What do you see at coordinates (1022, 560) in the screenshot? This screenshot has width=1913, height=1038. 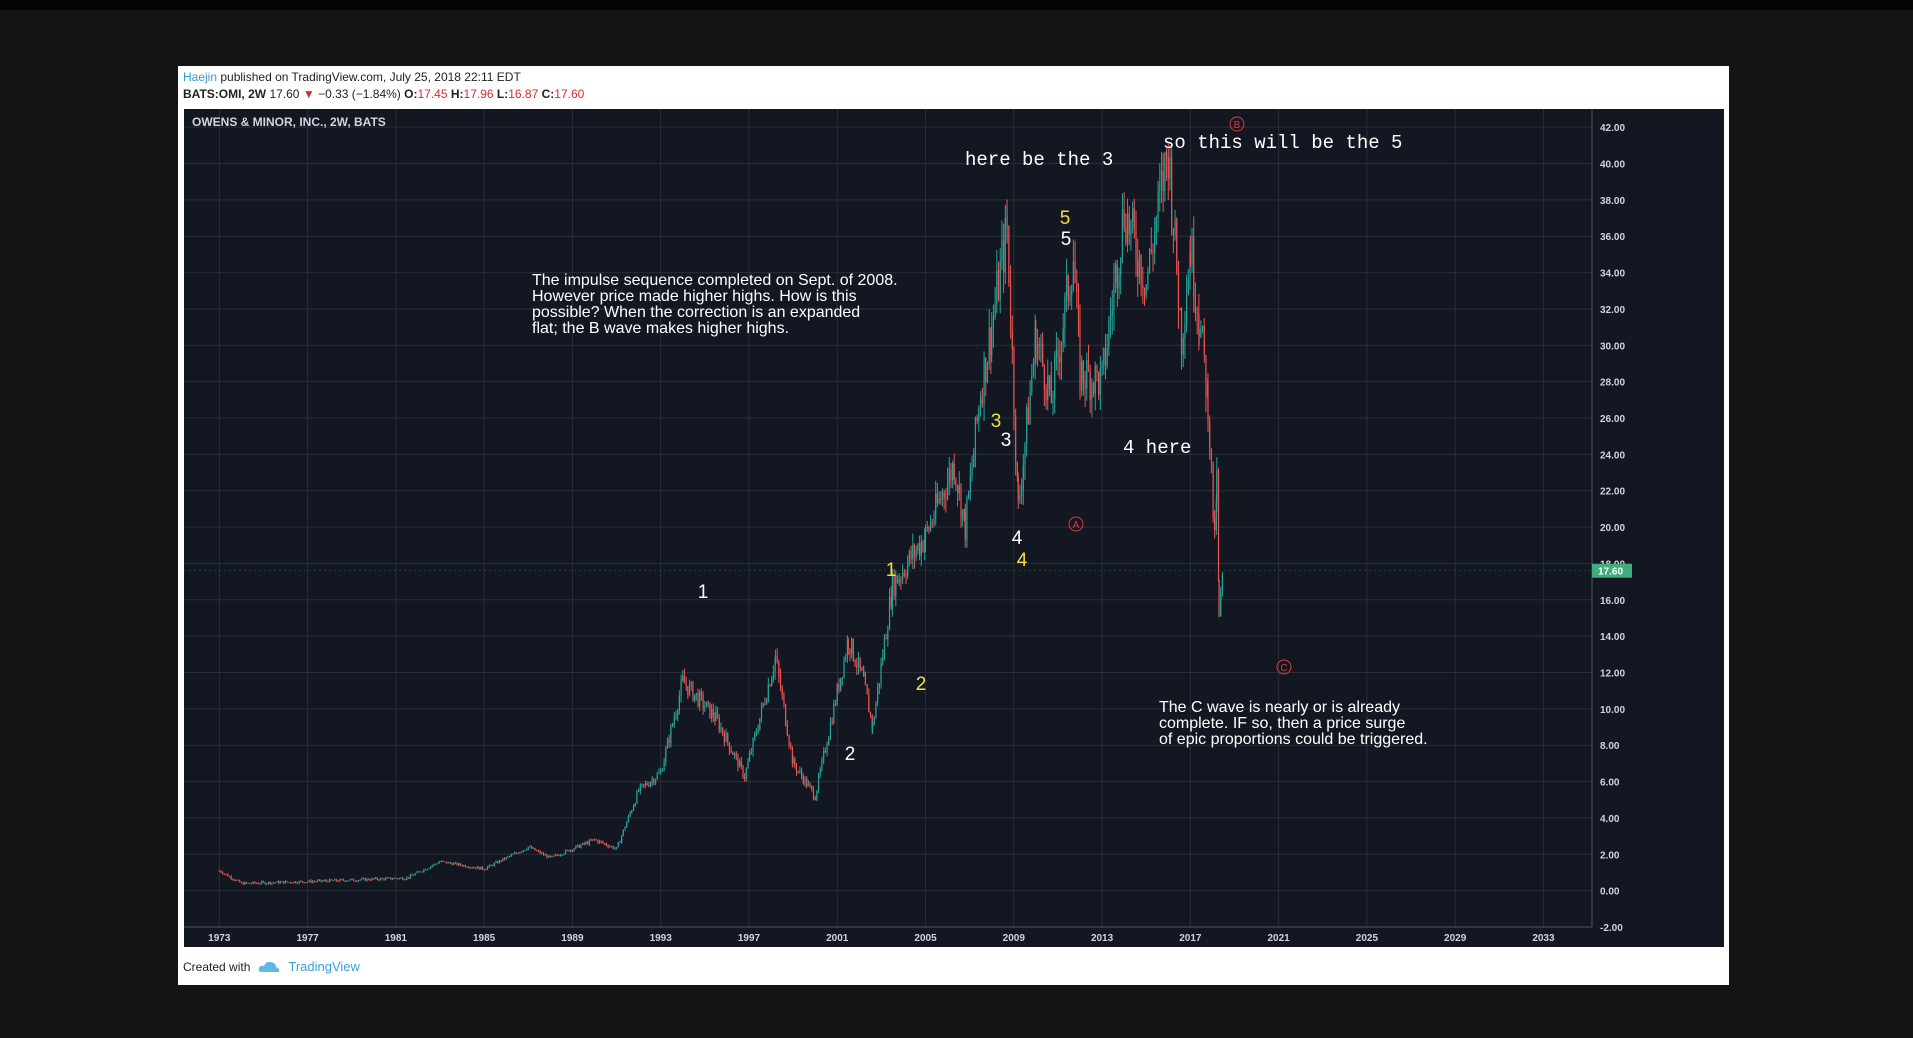 I see `wave-yellow-4: 4` at bounding box center [1022, 560].